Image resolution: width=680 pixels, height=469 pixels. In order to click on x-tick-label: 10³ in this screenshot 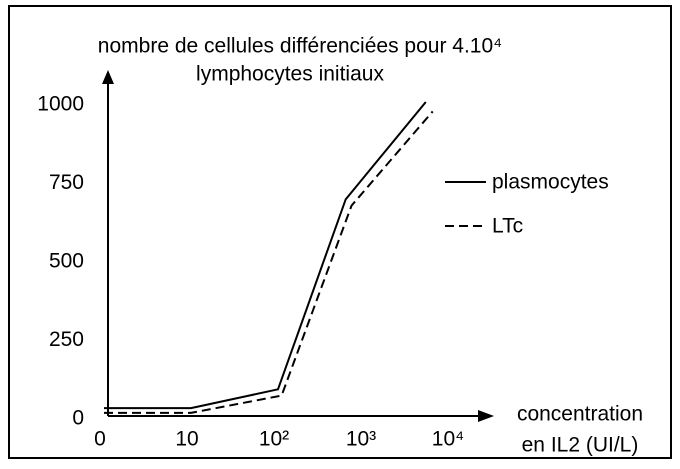, I will do `click(361, 439)`.